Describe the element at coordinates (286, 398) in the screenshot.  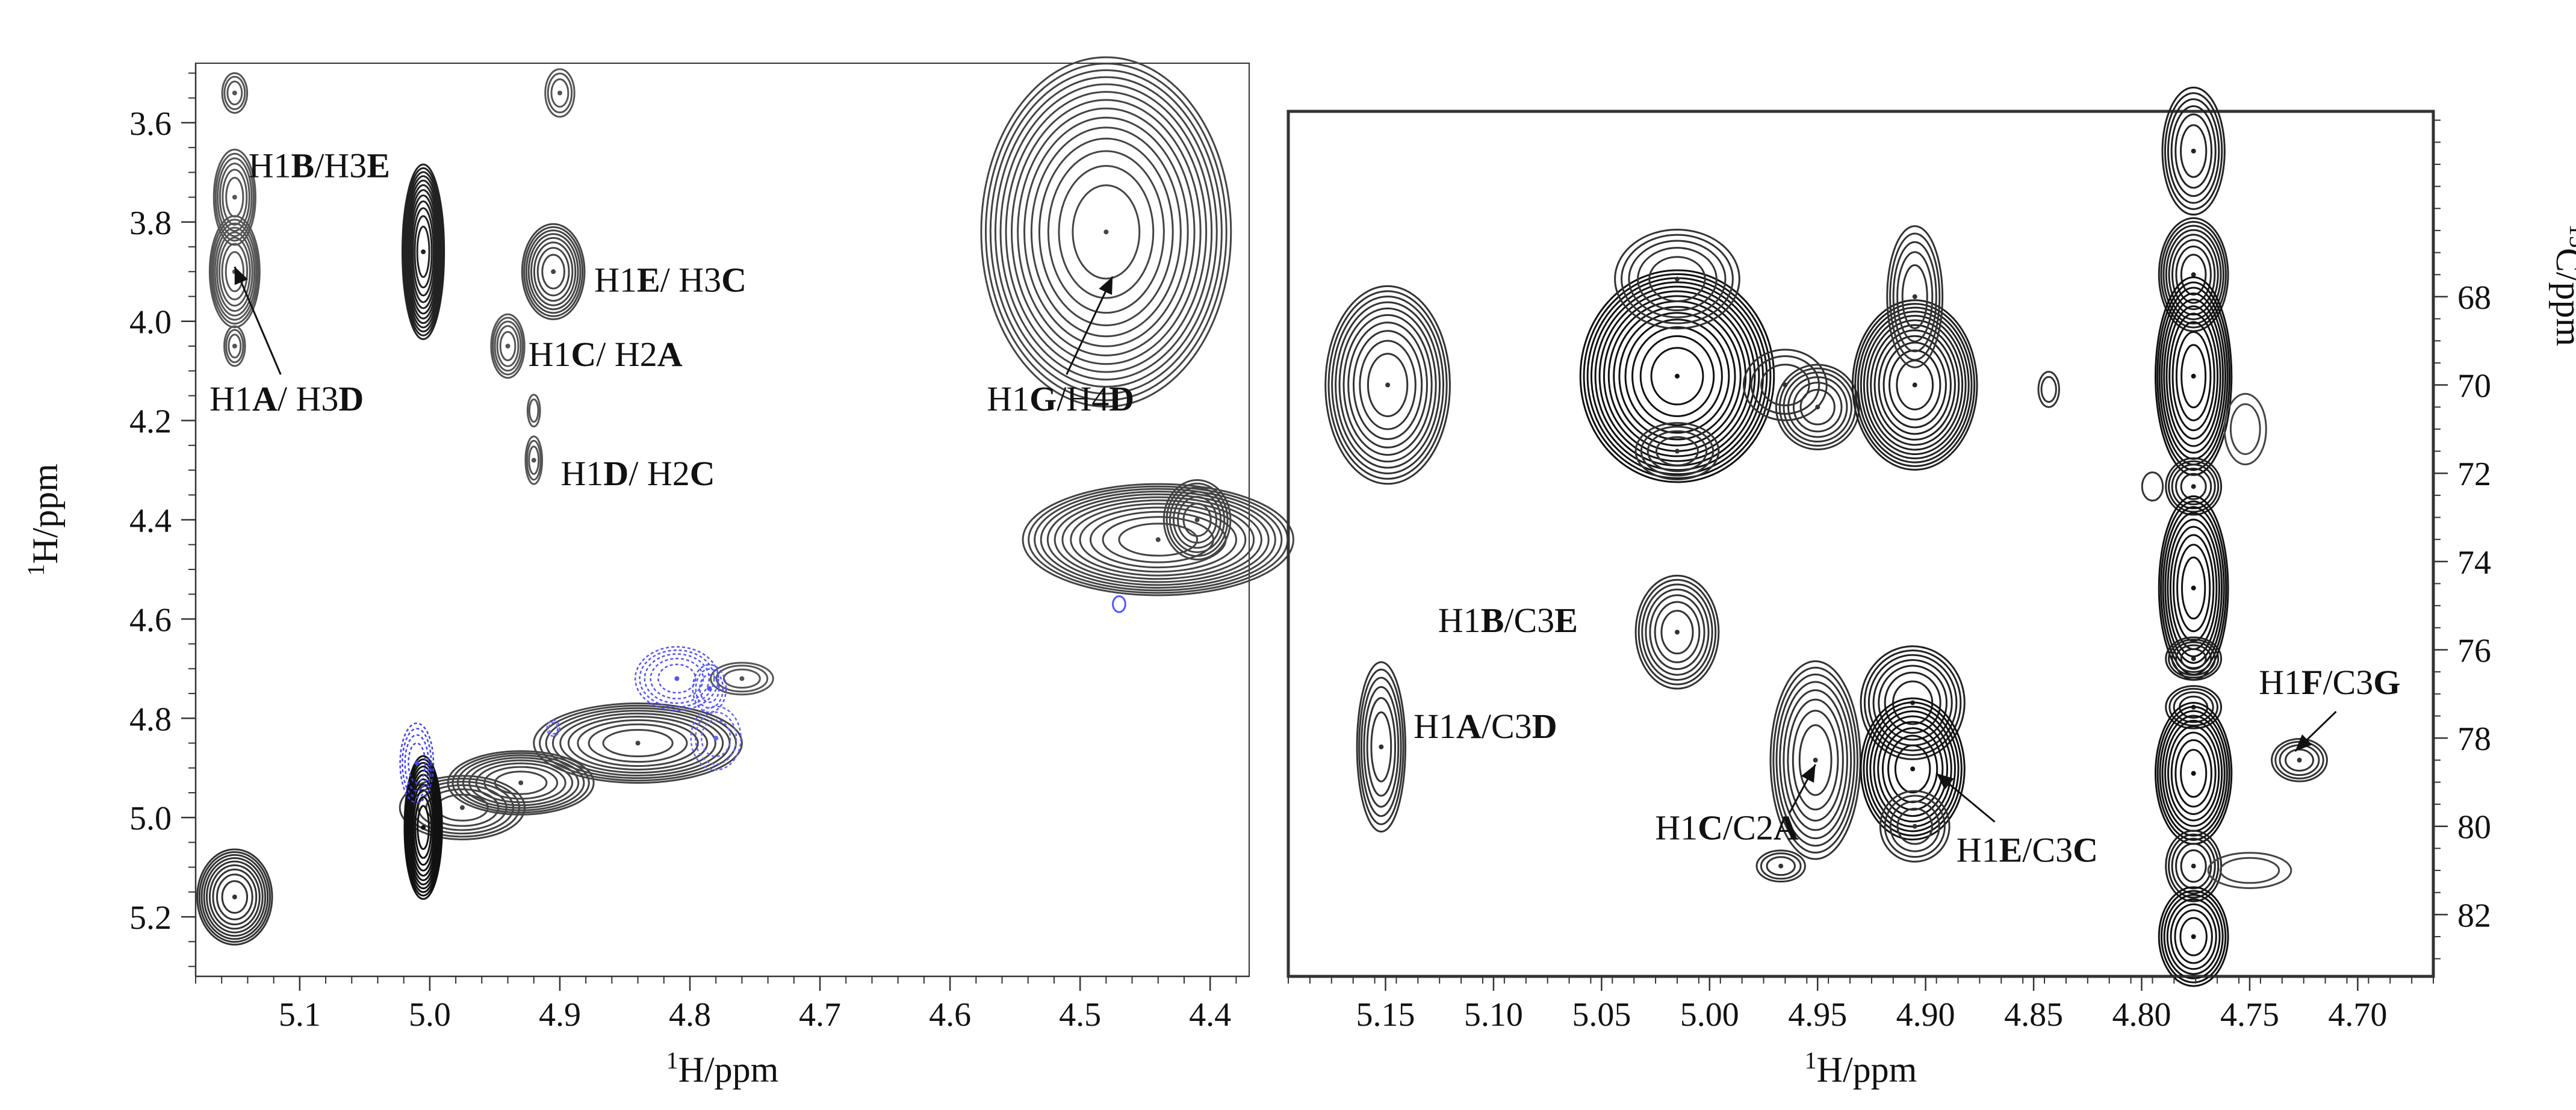
I see `peak-label: H1A/ H3D` at that location.